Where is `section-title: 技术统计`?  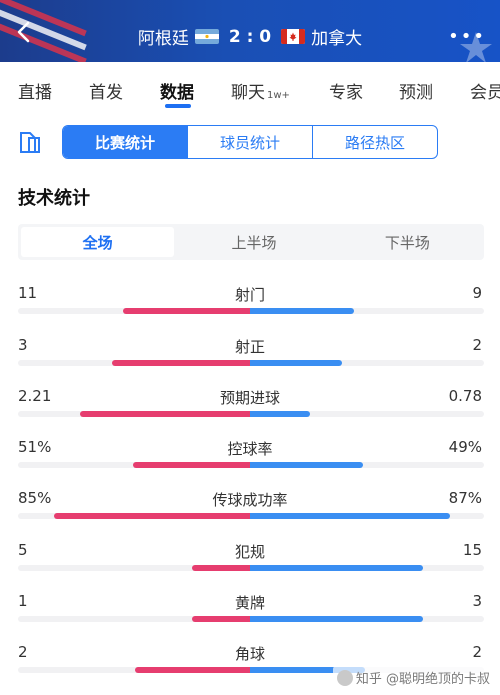
section-title: 技术统计 is located at coordinates (54, 198).